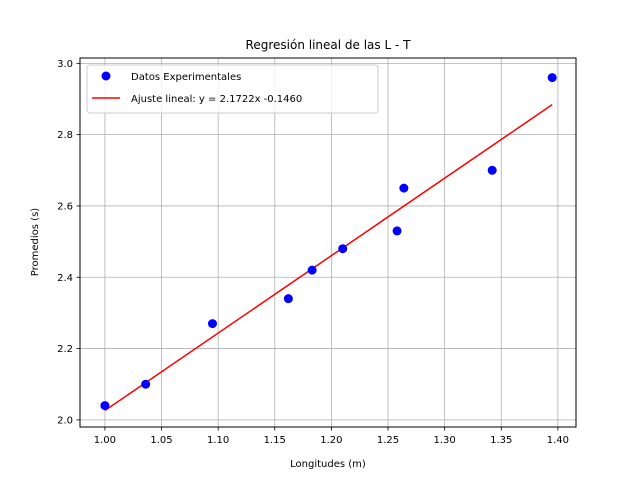  I want to click on legend-label-scatter: Datos Experimentales, so click(186, 77).